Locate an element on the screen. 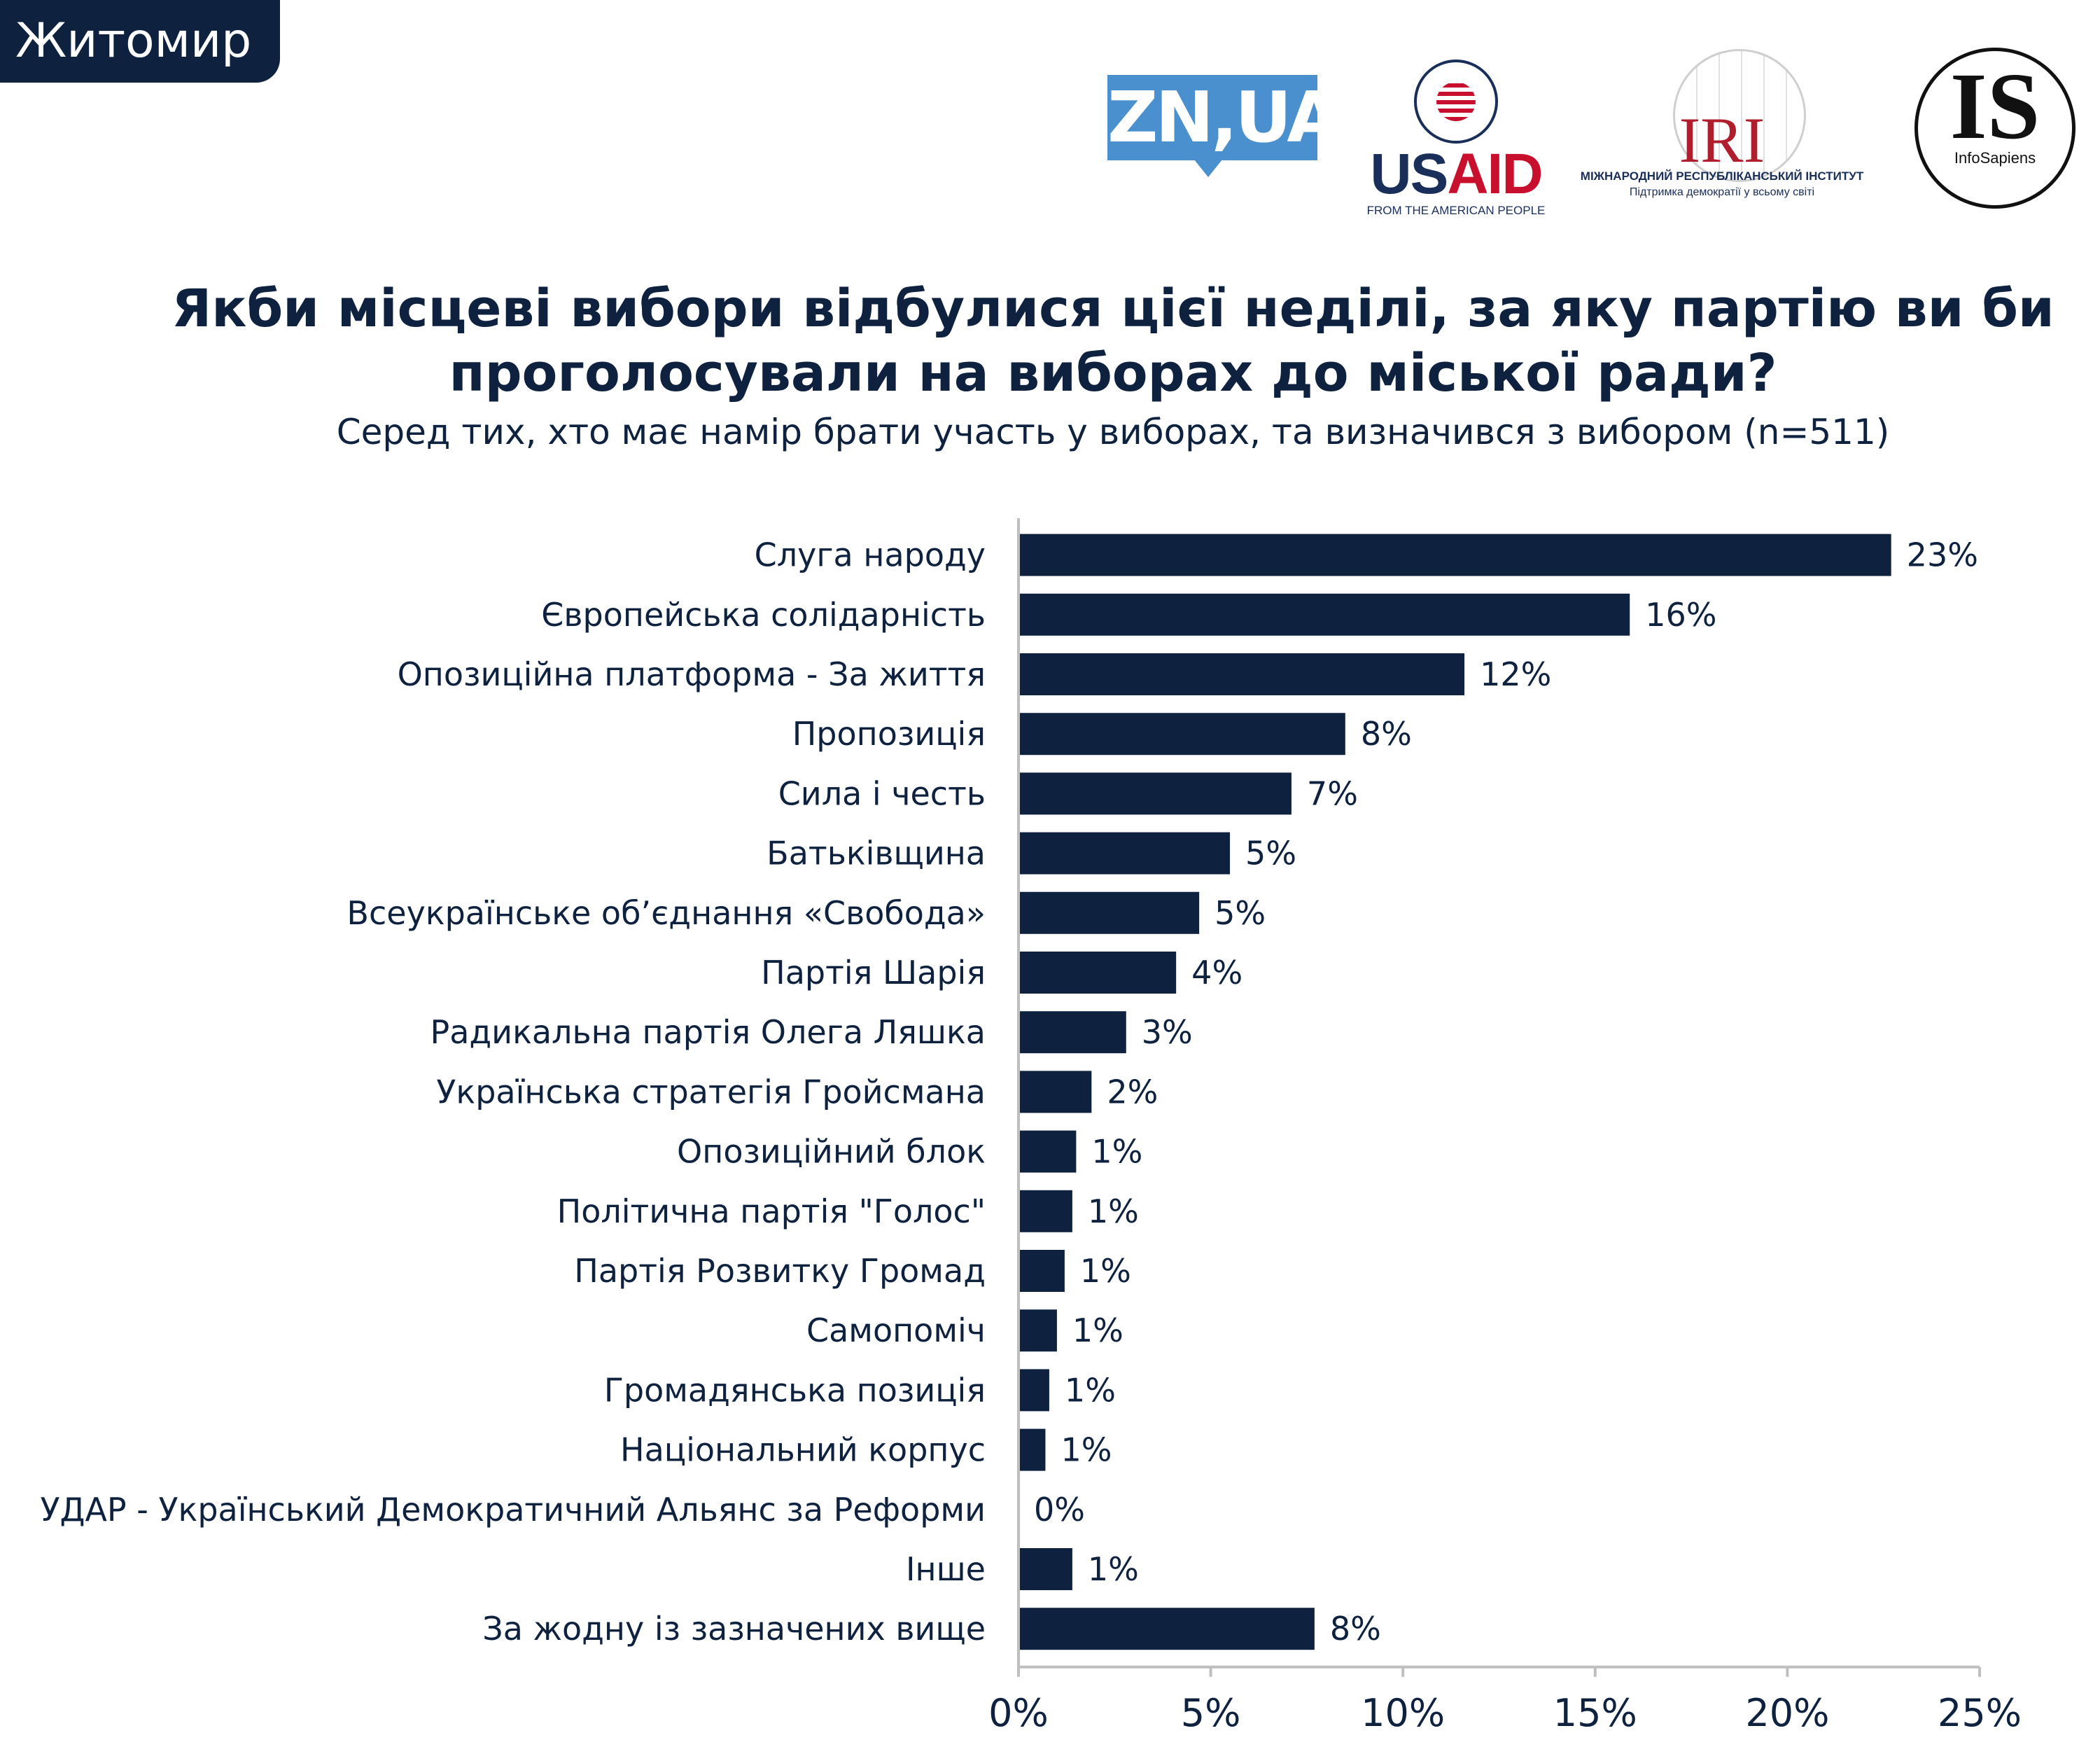 The height and width of the screenshot is (1740, 2100). category-label: Інше is located at coordinates (946, 1569).